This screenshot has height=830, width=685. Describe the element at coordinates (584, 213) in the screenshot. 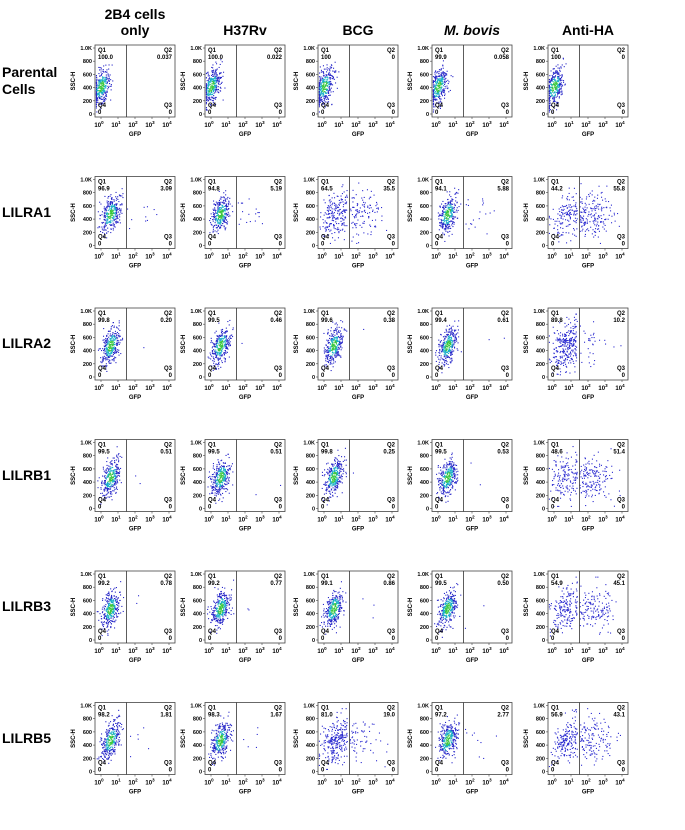

I see `event-cloud` at that location.